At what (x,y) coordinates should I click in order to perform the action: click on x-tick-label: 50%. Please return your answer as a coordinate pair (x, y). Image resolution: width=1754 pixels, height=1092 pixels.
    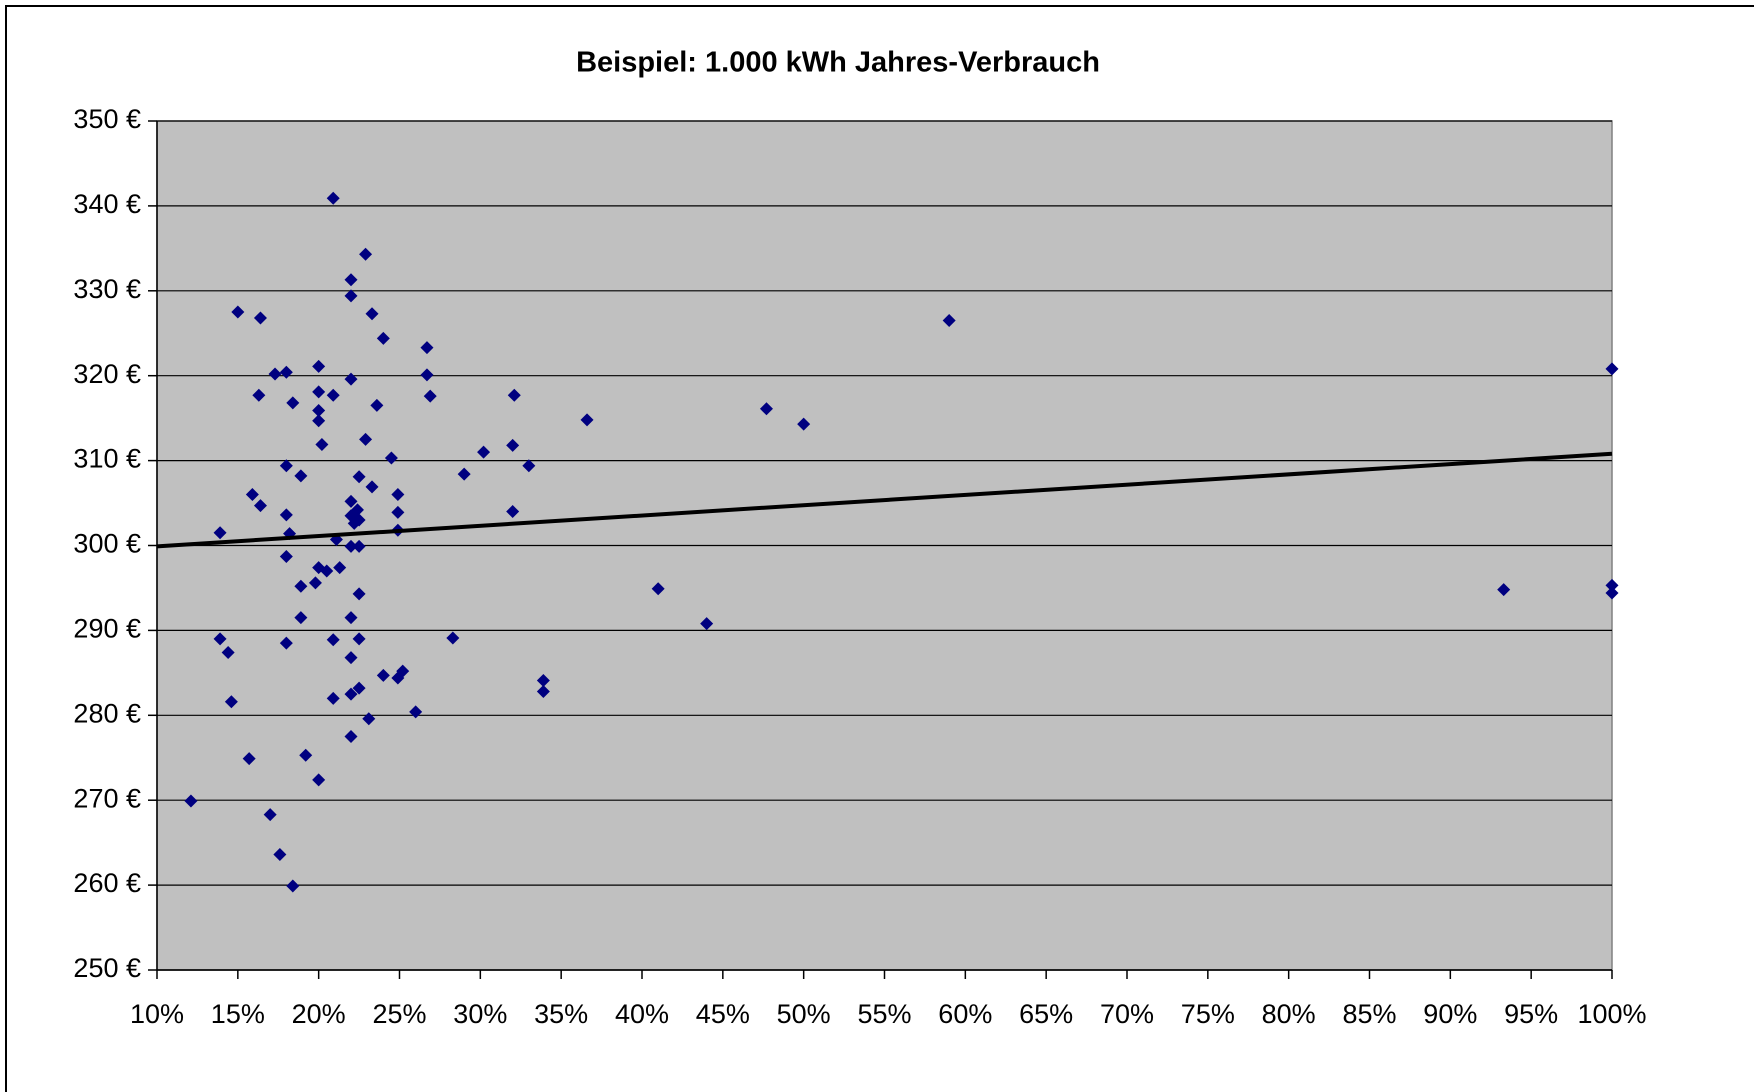
    Looking at the image, I should click on (804, 1014).